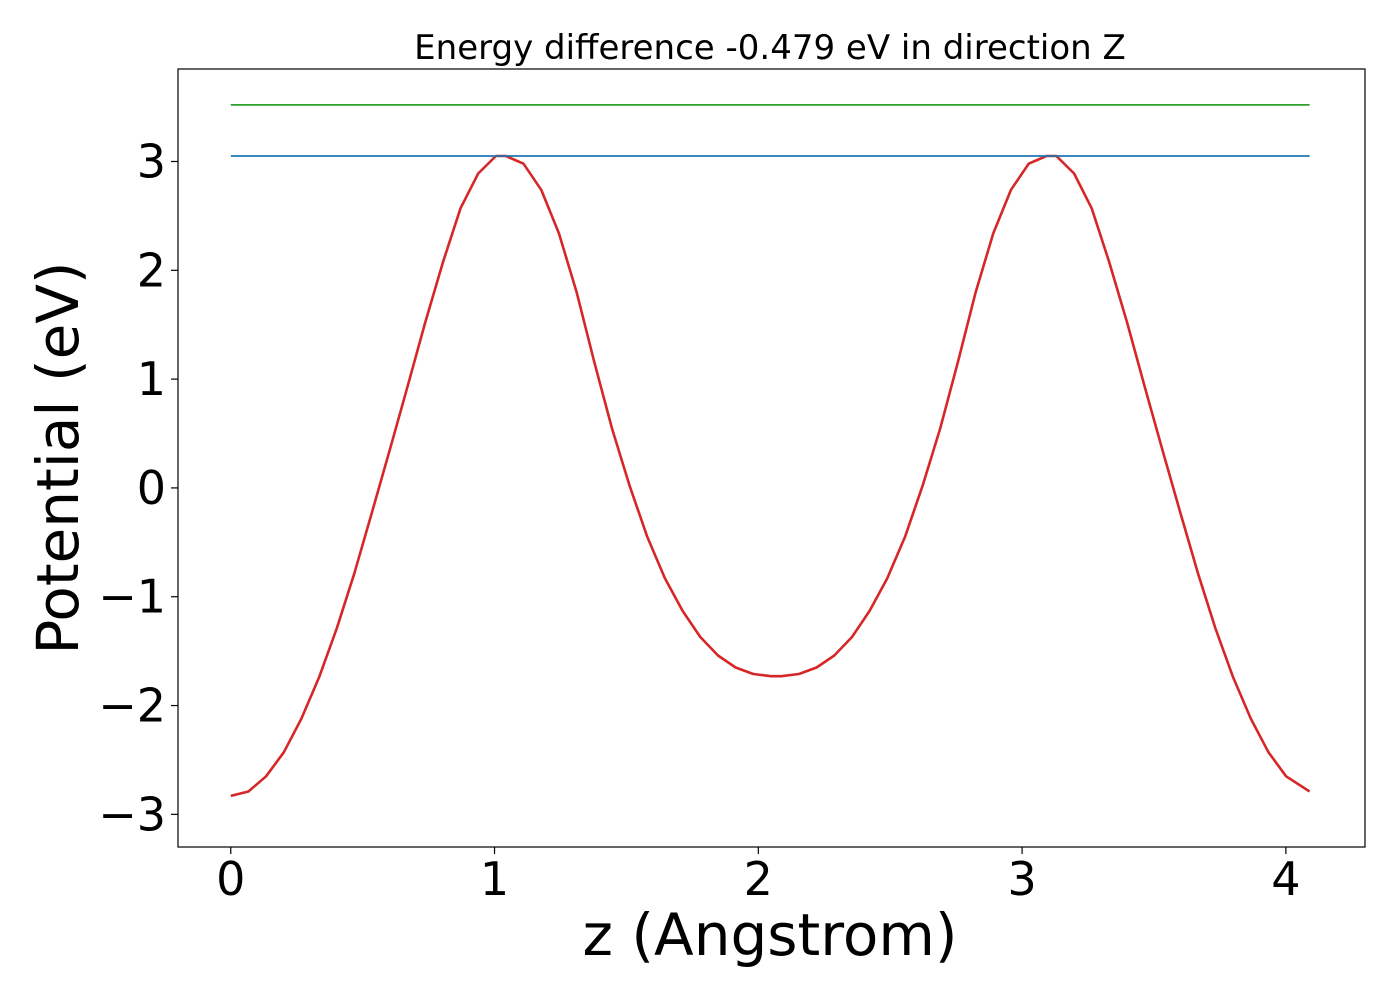 This screenshot has width=1400, height=1000. Describe the element at coordinates (230, 879) in the screenshot. I see `x-tick-label: 0` at that location.